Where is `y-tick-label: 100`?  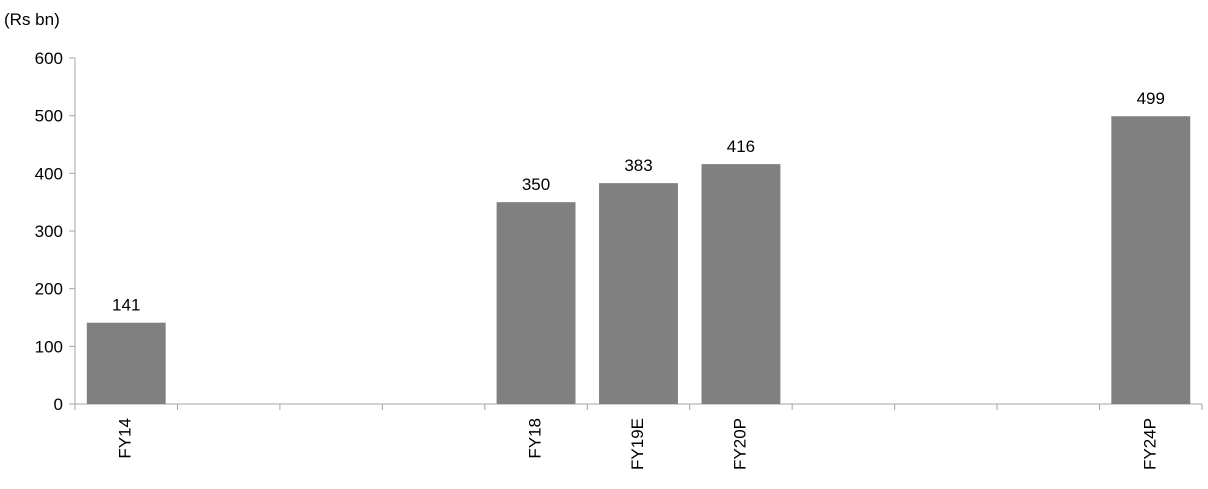 y-tick-label: 100 is located at coordinates (49, 346).